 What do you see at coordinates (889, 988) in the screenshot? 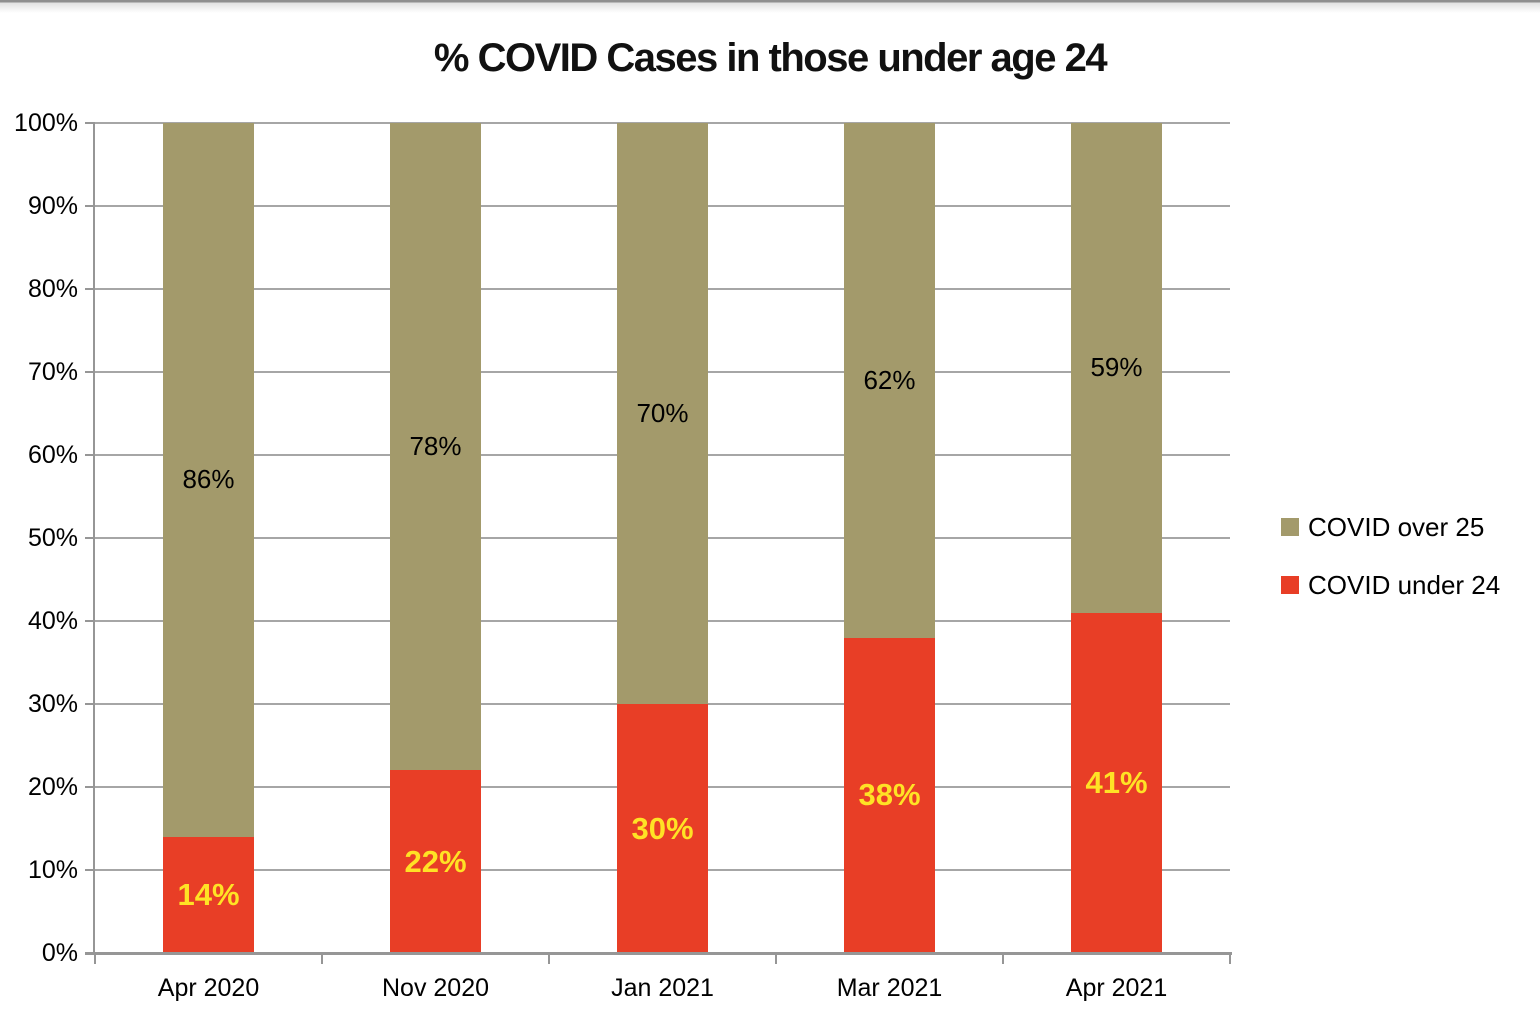
I see `x-tick-label: Mar 2021` at bounding box center [889, 988].